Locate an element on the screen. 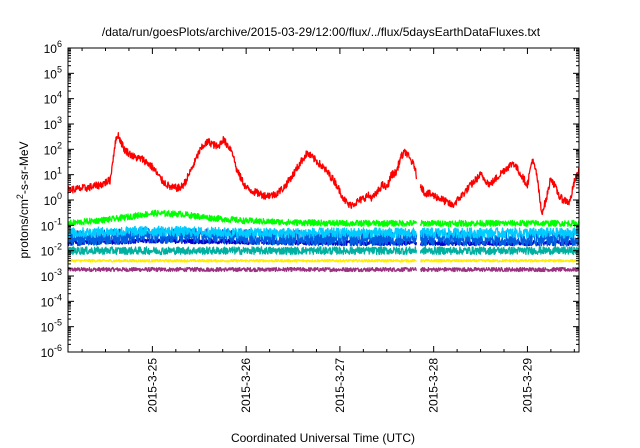 The image size is (640, 448). y-tick-label: 10³ is located at coordinates (53, 123).